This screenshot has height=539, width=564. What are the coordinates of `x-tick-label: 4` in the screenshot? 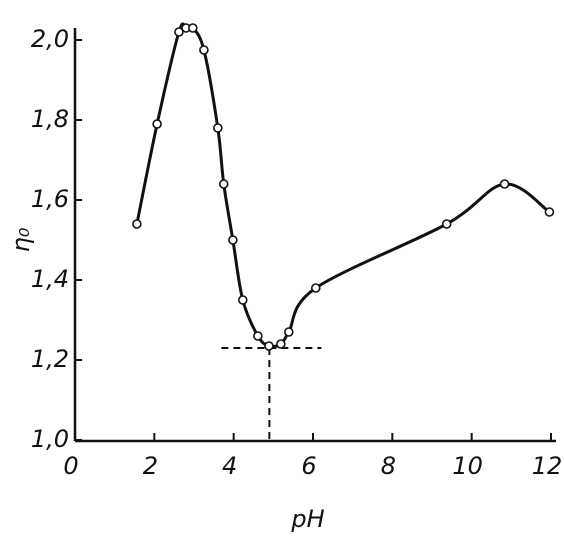 It's located at (229, 466).